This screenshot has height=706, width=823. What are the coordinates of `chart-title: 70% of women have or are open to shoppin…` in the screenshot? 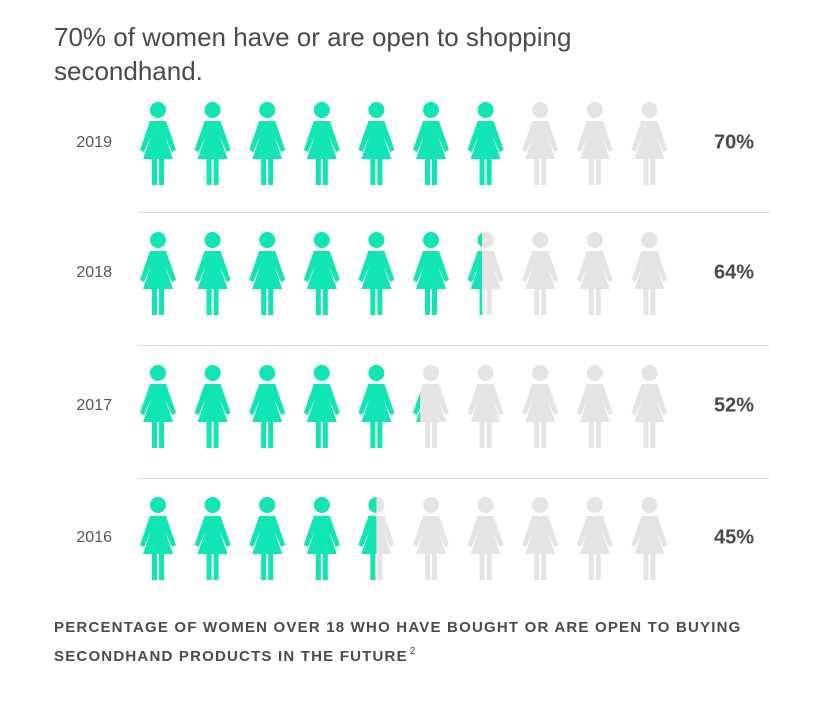 It's located at (313, 54).